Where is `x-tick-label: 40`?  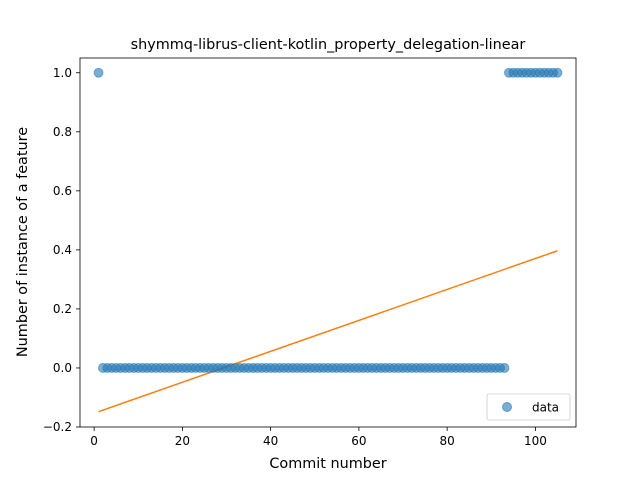 x-tick-label: 40 is located at coordinates (270, 441).